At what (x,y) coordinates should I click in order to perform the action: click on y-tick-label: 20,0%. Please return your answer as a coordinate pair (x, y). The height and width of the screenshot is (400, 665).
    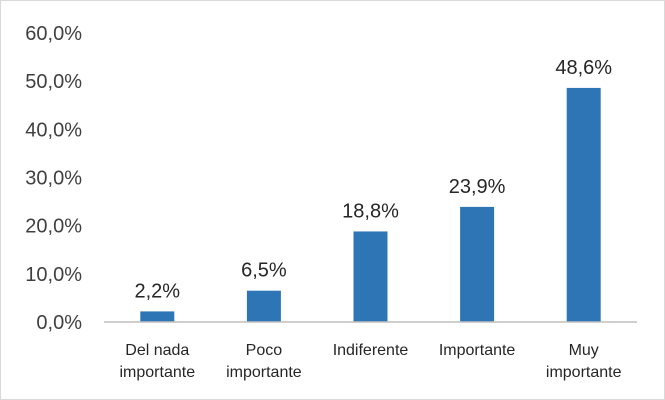
    Looking at the image, I should click on (53, 227).